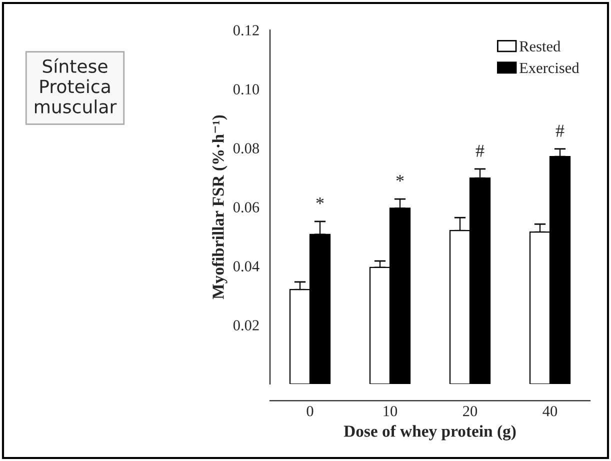  Describe the element at coordinates (75, 86) in the screenshot. I see `text: Síntese Proteica muscular` at that location.